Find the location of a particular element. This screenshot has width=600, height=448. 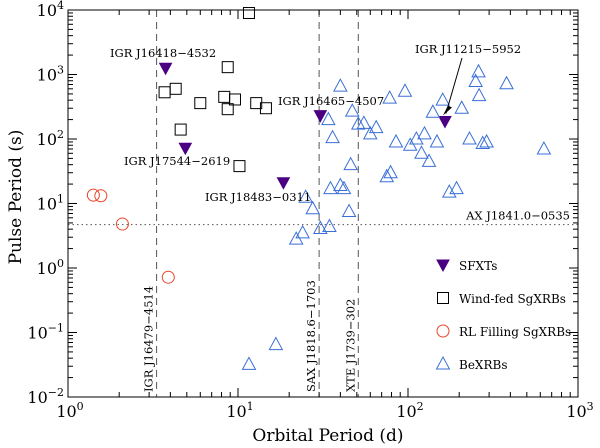

label-arrow-head is located at coordinates (447, 110).